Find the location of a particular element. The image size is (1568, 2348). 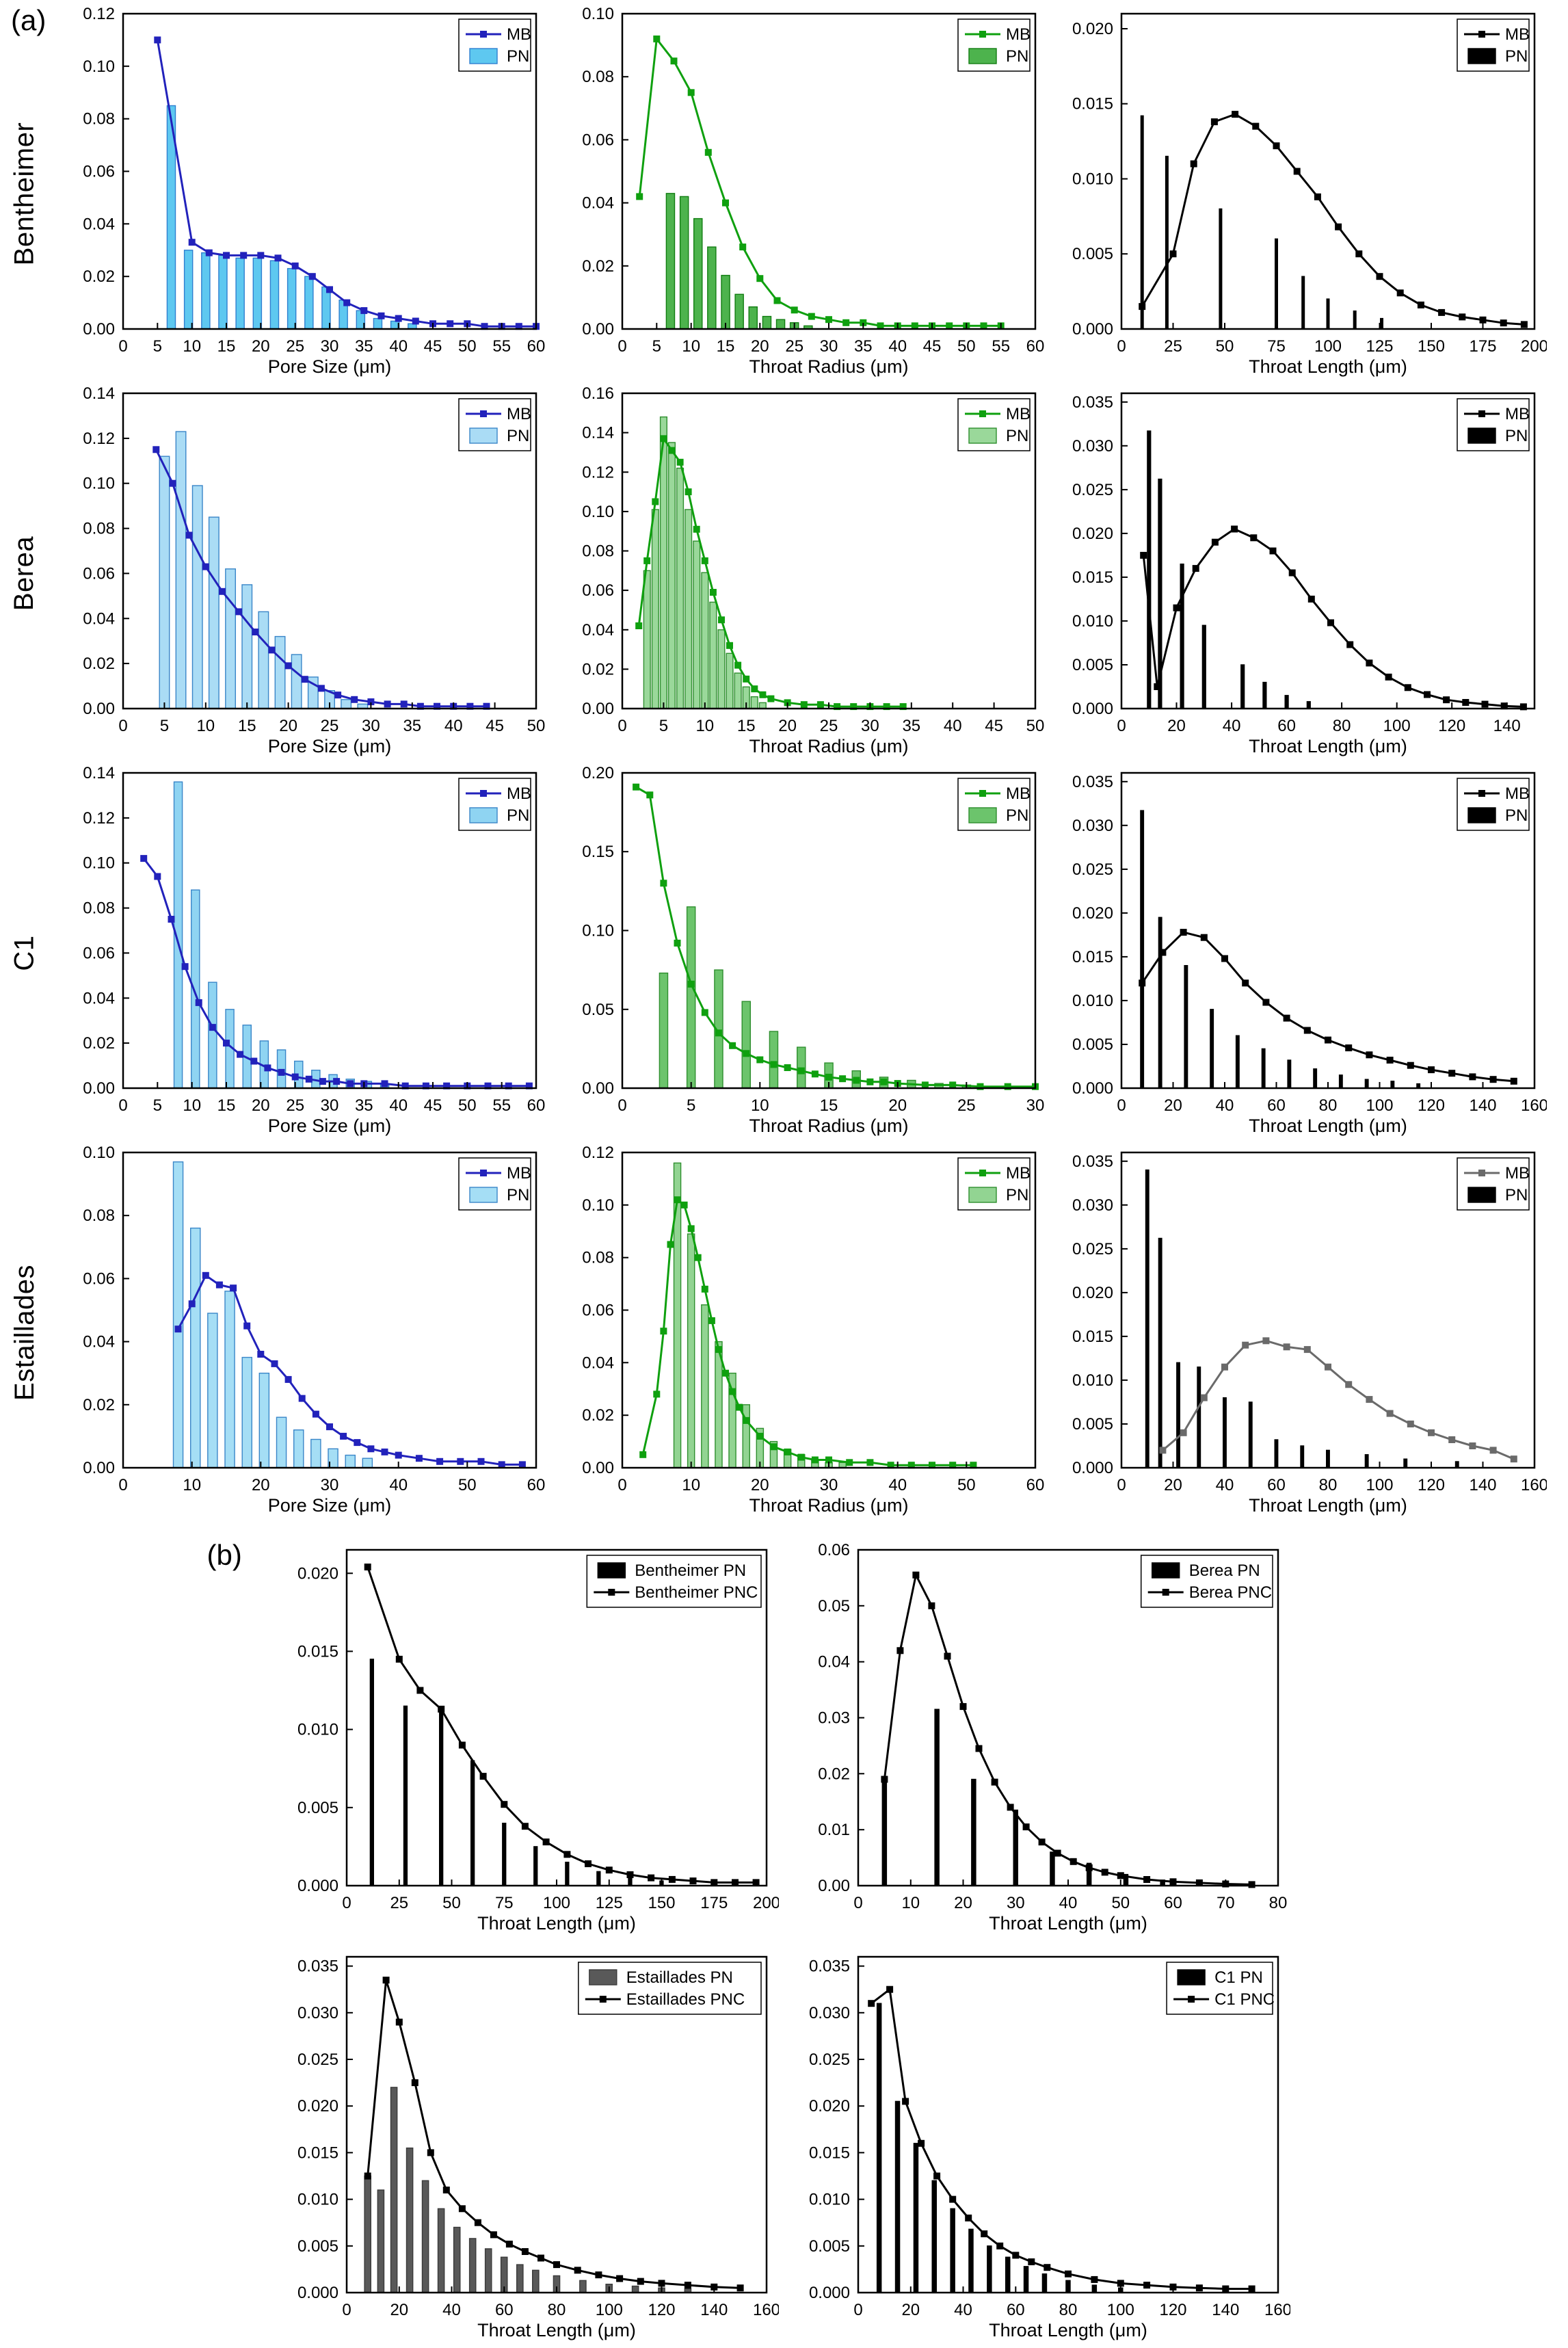

svg-text: Estaillades PNC is located at coordinates (685, 1999).